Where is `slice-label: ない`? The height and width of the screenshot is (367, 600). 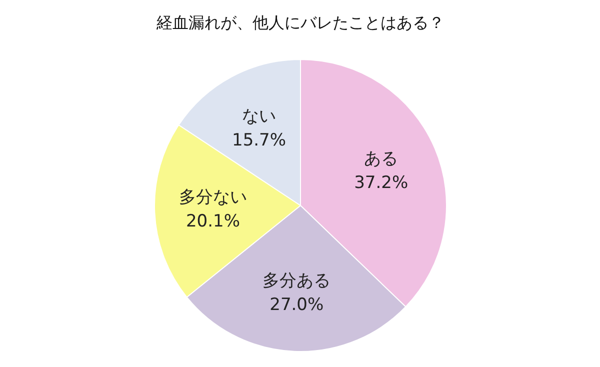
slice-label: ない is located at coordinates (259, 116).